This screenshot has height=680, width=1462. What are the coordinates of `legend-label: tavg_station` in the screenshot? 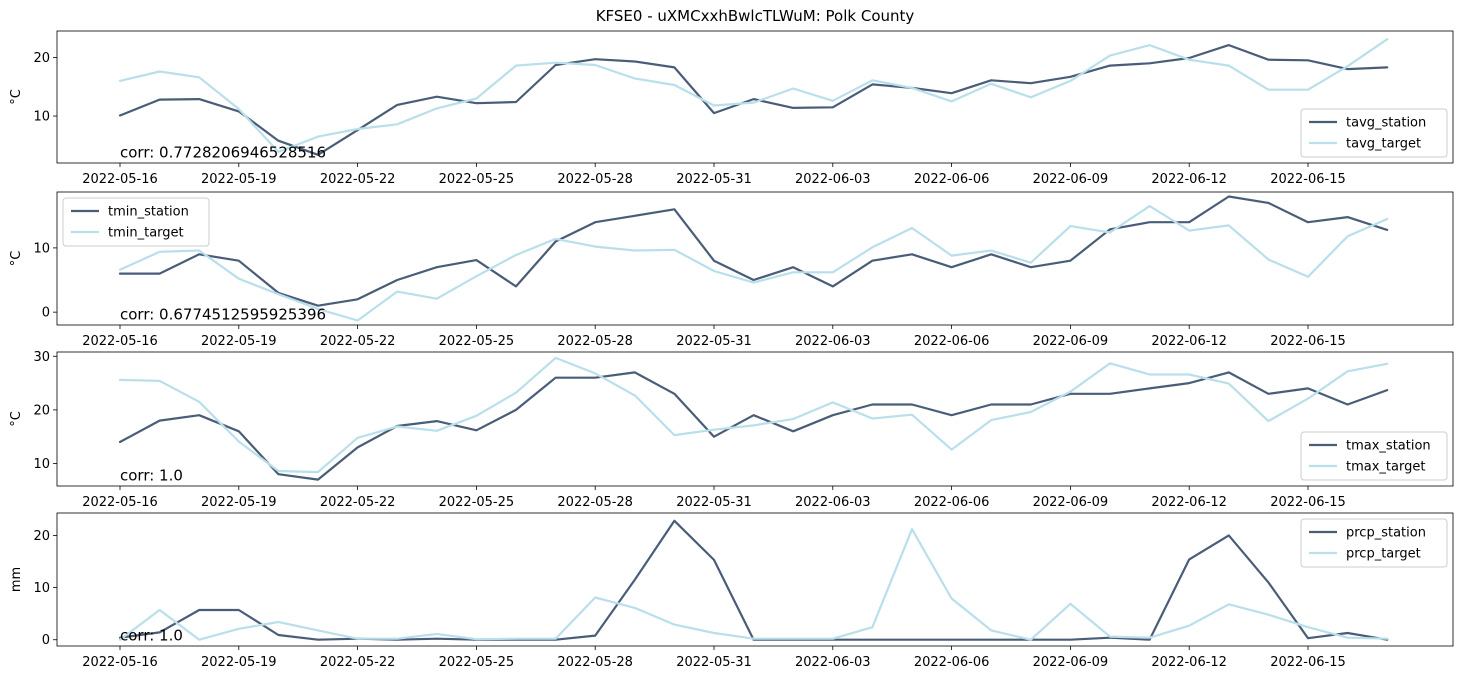 It's located at (1386, 123).